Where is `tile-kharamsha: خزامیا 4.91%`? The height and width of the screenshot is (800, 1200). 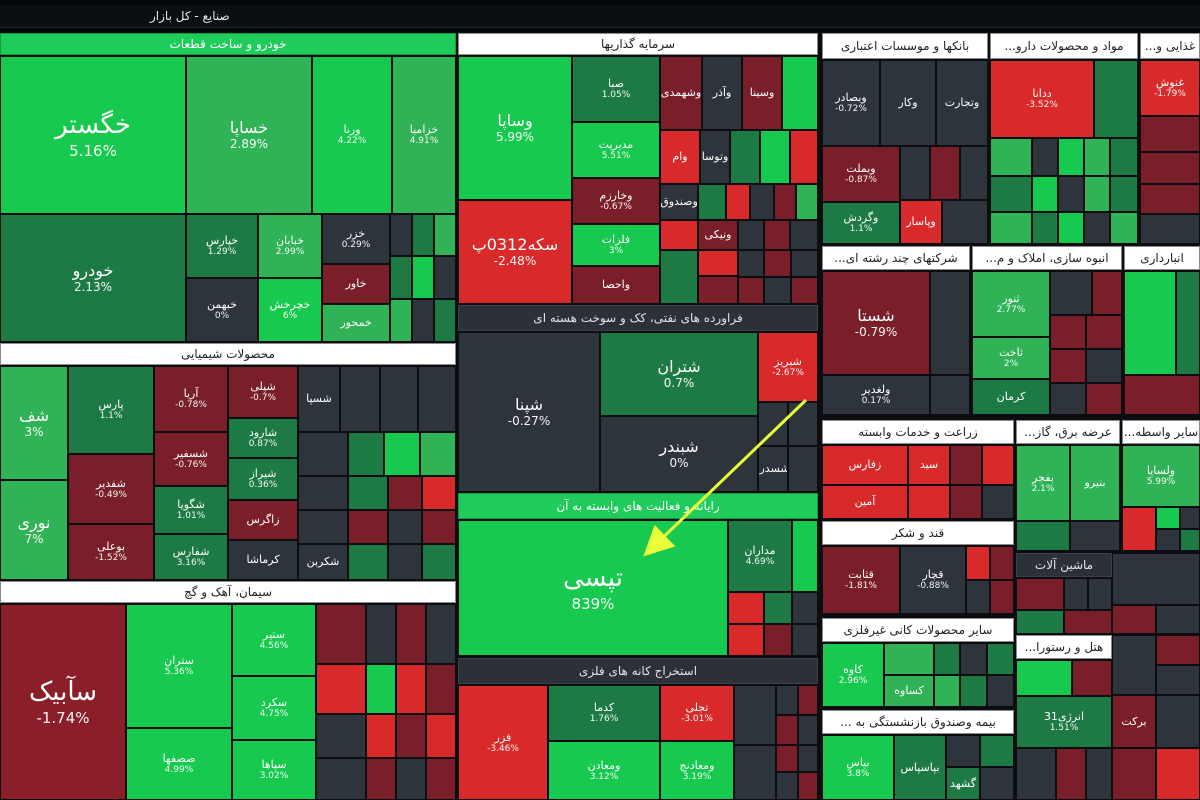 tile-kharamsha: خزامیا 4.91% is located at coordinates (424, 135).